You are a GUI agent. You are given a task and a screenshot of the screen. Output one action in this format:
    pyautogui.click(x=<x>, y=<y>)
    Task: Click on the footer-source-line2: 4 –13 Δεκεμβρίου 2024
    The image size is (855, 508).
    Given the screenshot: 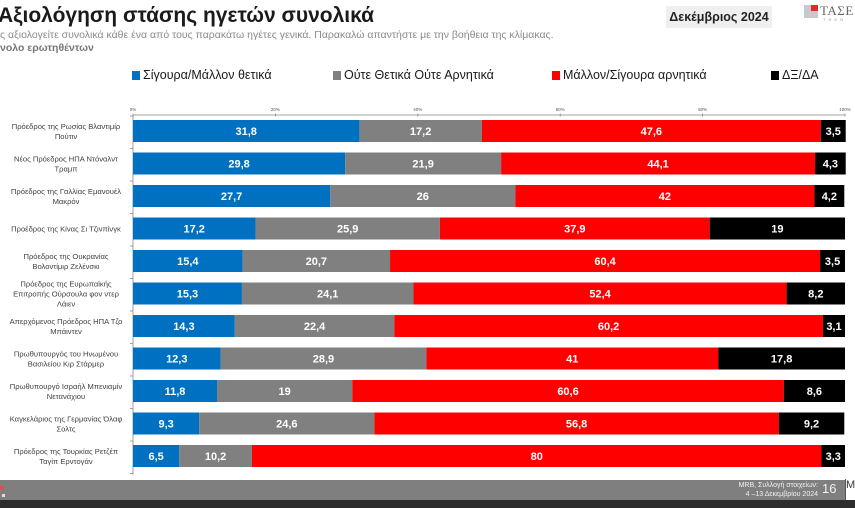 What is the action you would take?
    pyautogui.click(x=781, y=494)
    